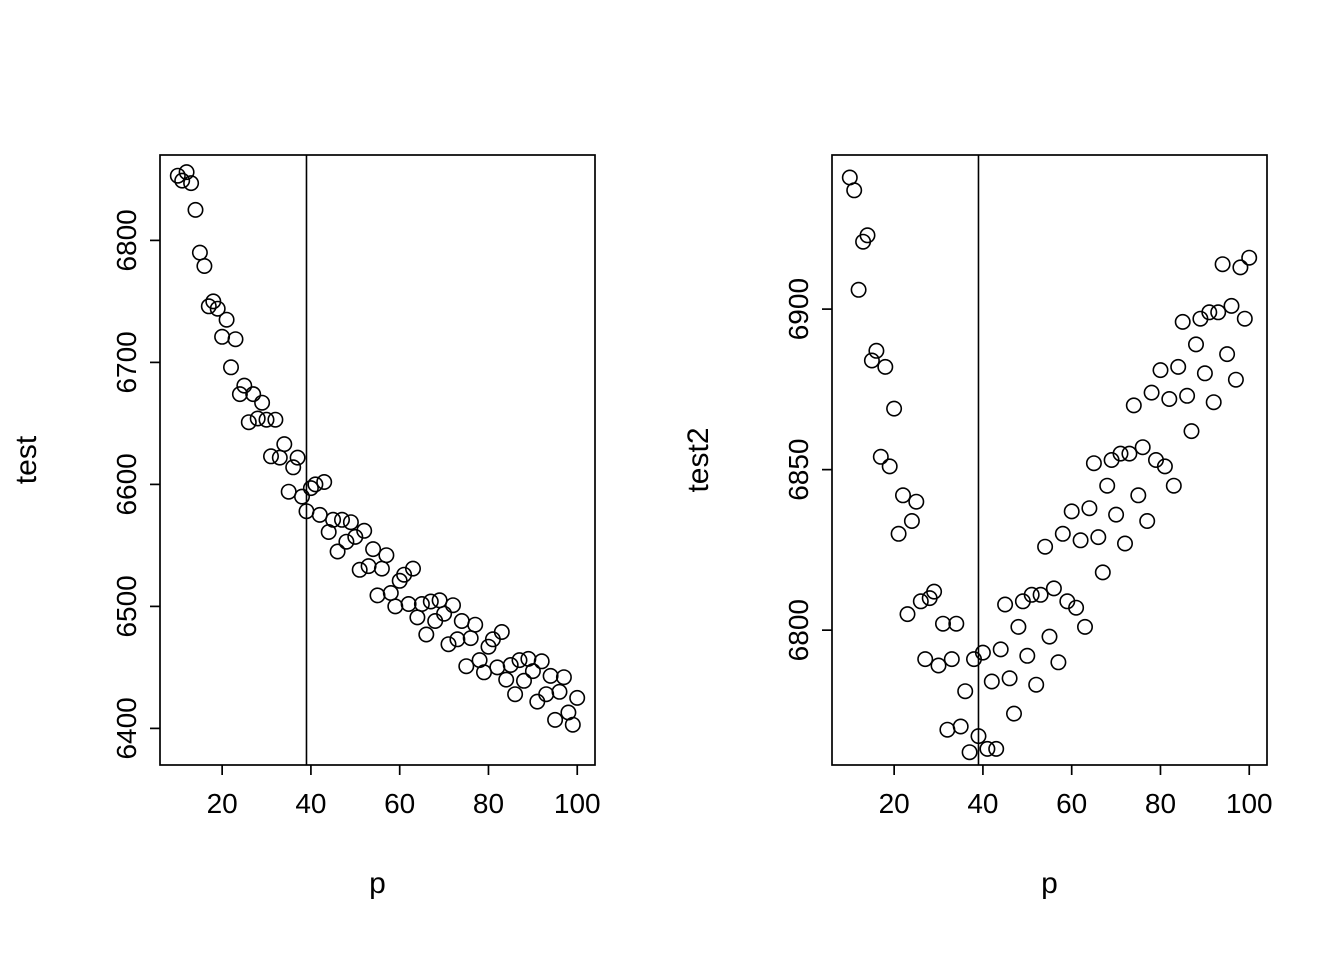 The image size is (1344, 960). Describe the element at coordinates (310, 803) in the screenshot. I see `x-tick-label: 40` at that location.